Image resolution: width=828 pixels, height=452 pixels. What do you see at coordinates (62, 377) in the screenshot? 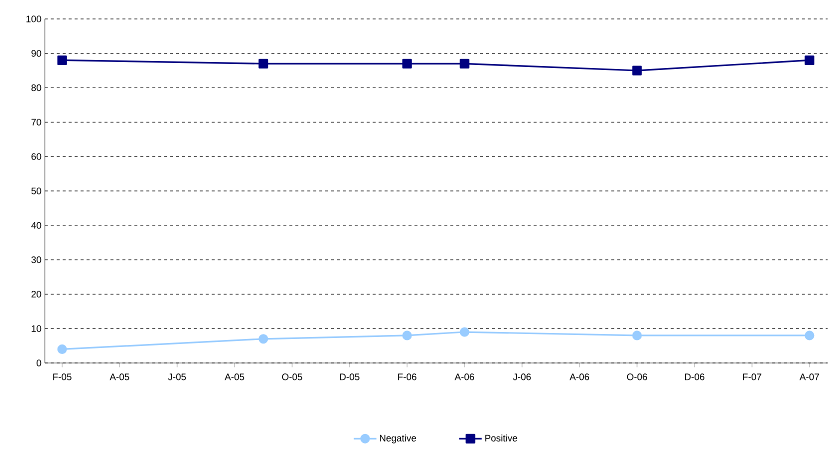
I see `x-tick-label: F-05` at bounding box center [62, 377].